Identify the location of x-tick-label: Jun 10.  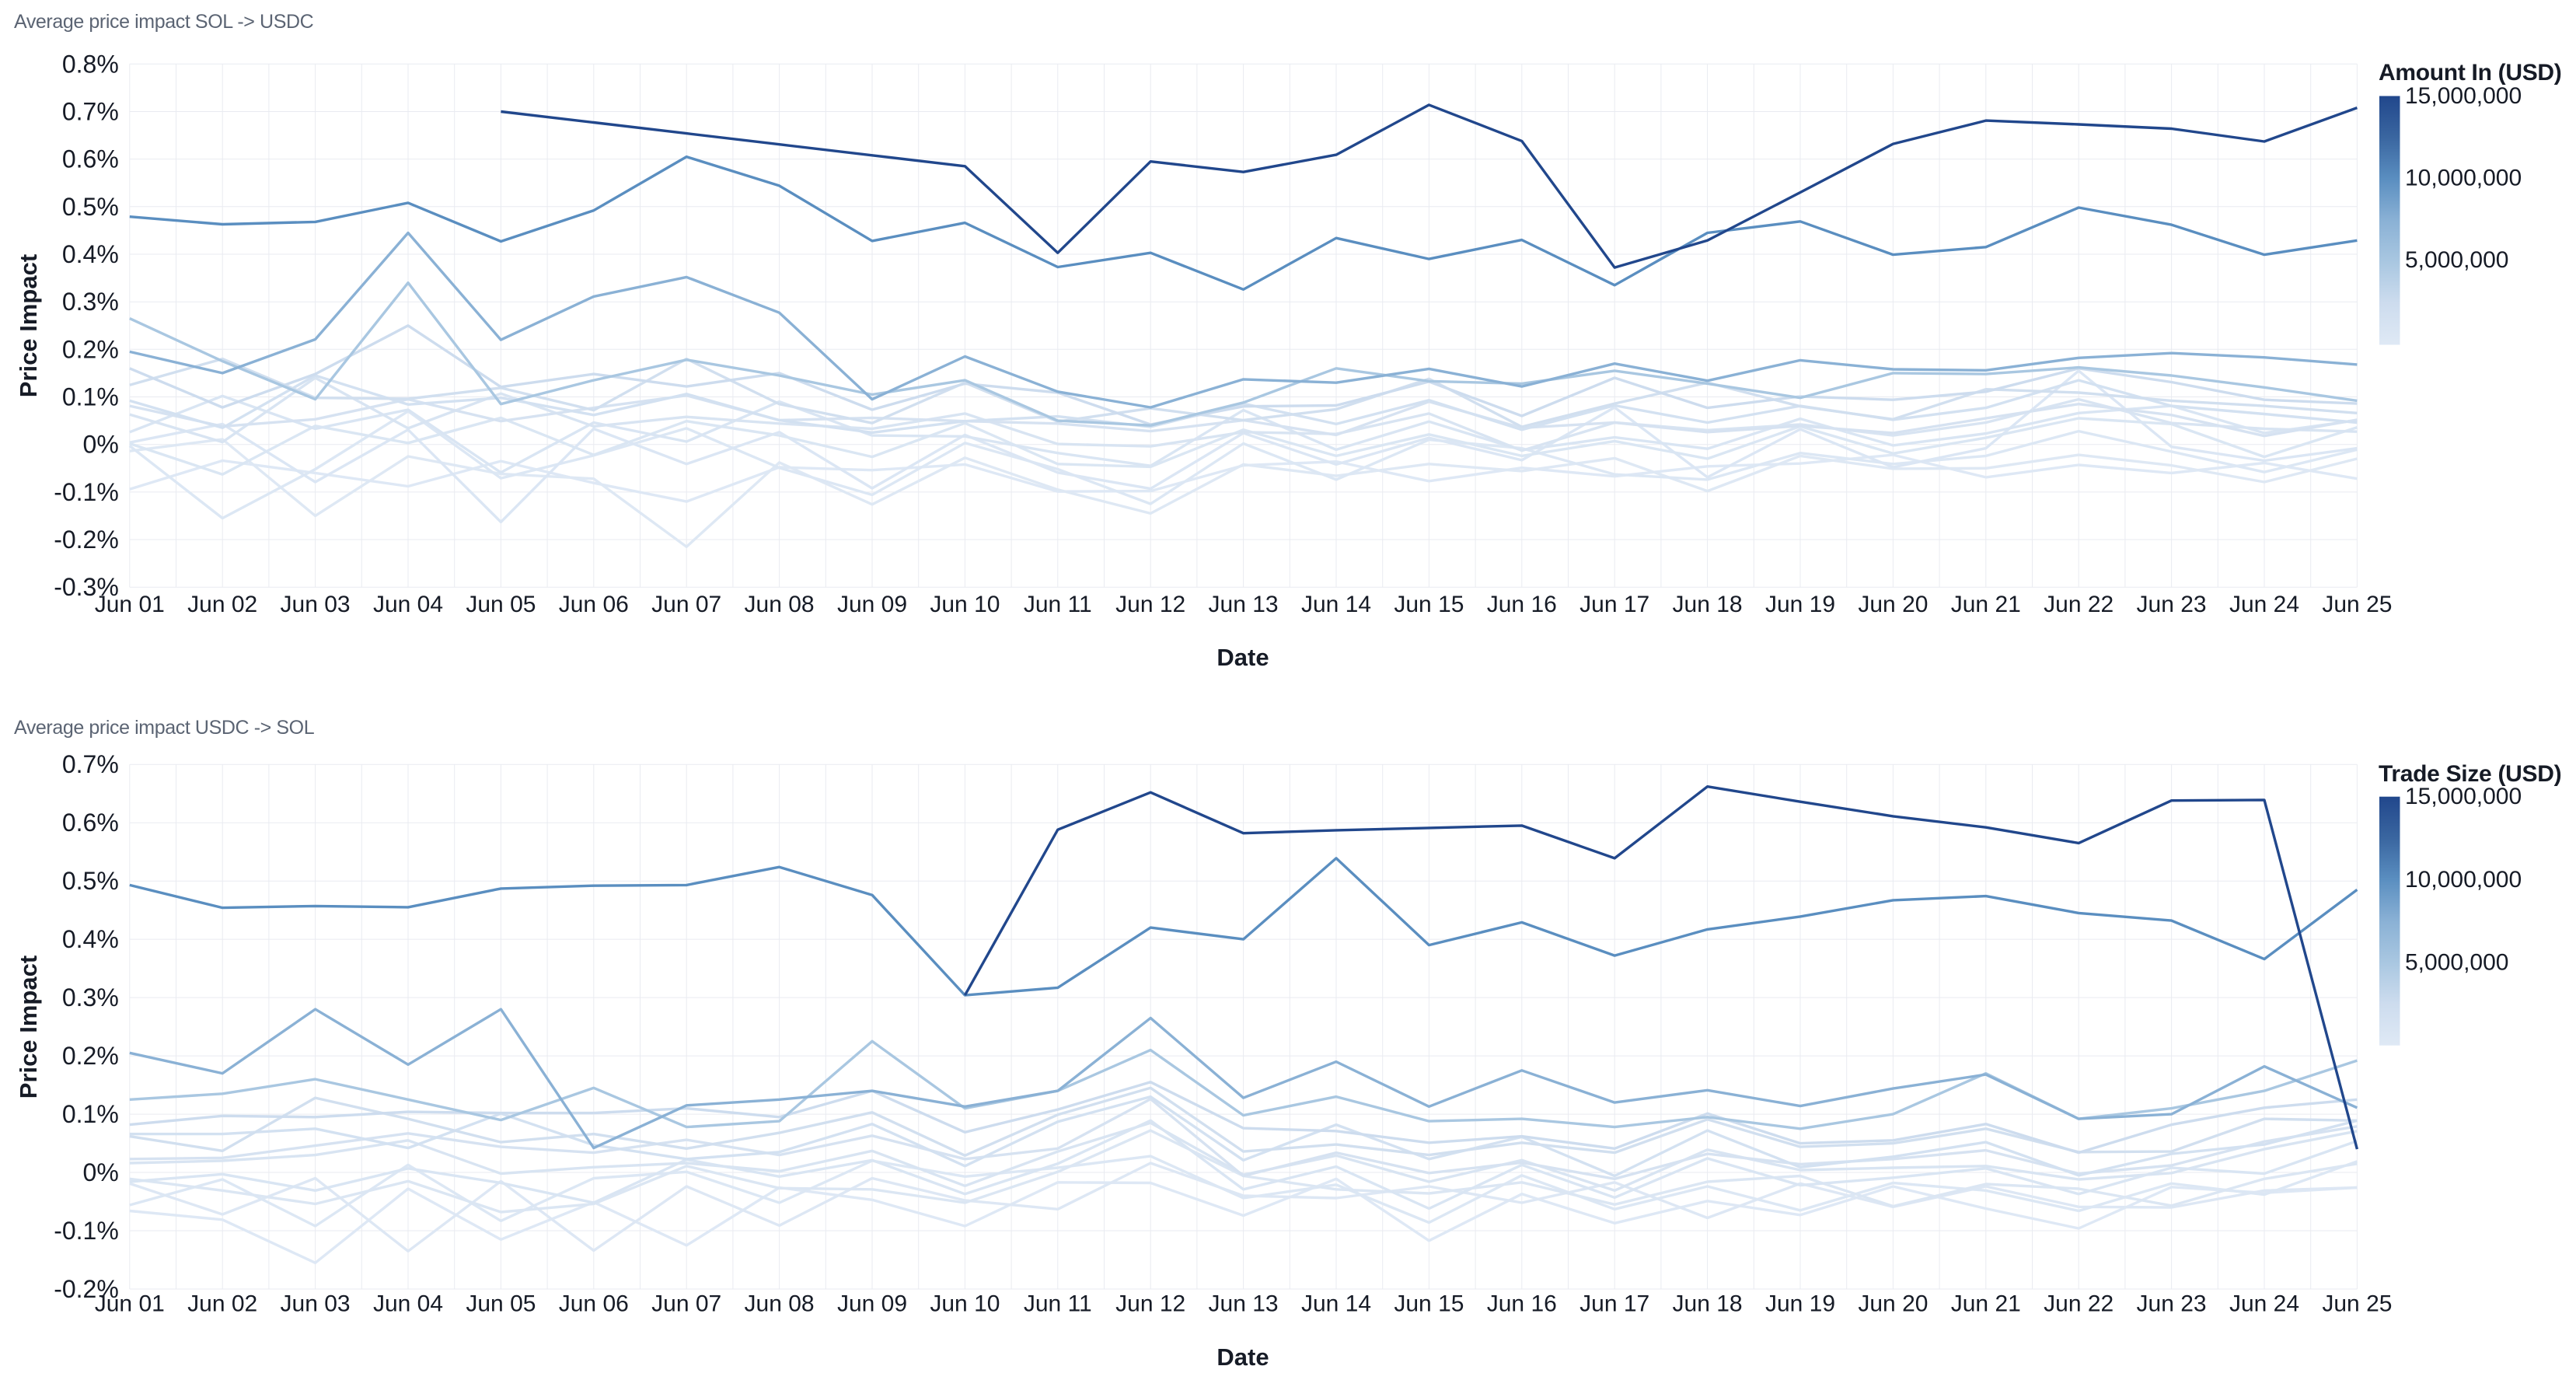
(965, 1304).